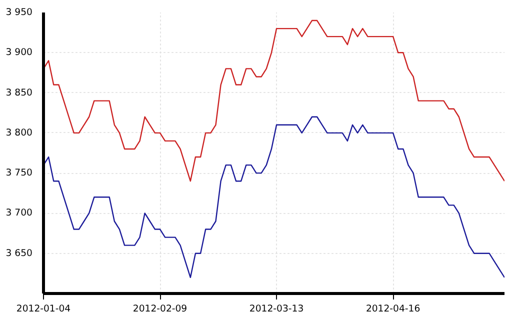  I want to click on y-tick-label: 3 950, so click(19, 12).